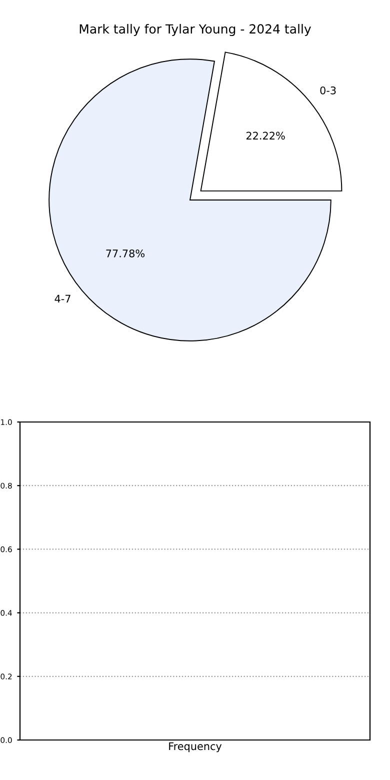  What do you see at coordinates (195, 30) in the screenshot?
I see `chart-title: Mark tally for Tylar Young - 2024 tally` at bounding box center [195, 30].